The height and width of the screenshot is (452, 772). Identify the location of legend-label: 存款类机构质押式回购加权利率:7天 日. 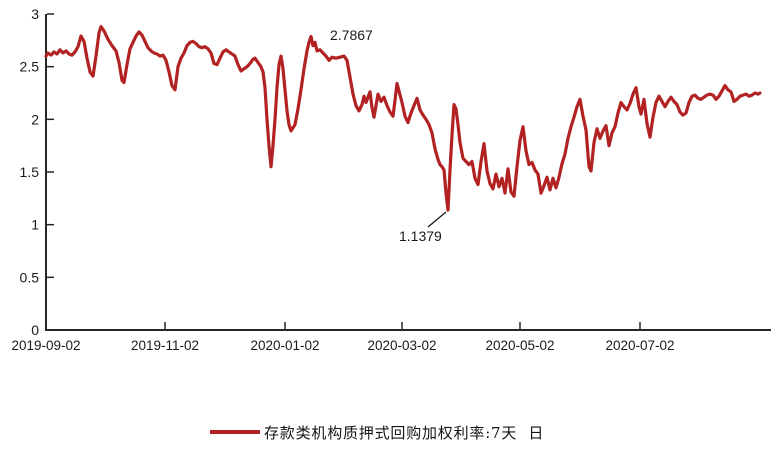
(404, 432).